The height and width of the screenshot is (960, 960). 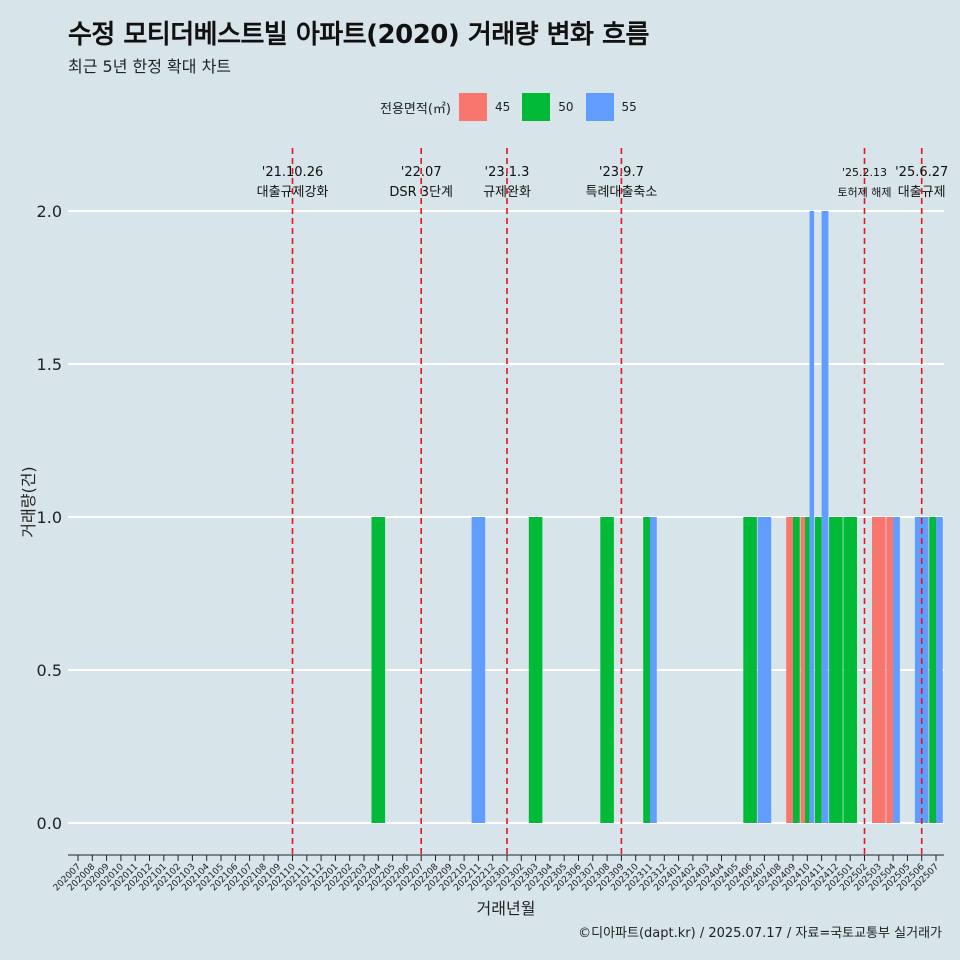 What do you see at coordinates (507, 192) in the screenshot?
I see `event-label: 규제완화` at bounding box center [507, 192].